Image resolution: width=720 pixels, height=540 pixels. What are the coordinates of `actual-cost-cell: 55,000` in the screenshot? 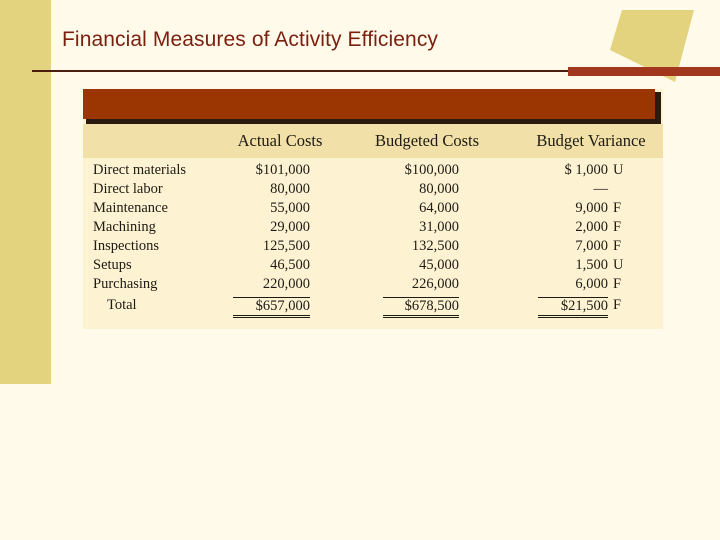 It's located at (290, 208).